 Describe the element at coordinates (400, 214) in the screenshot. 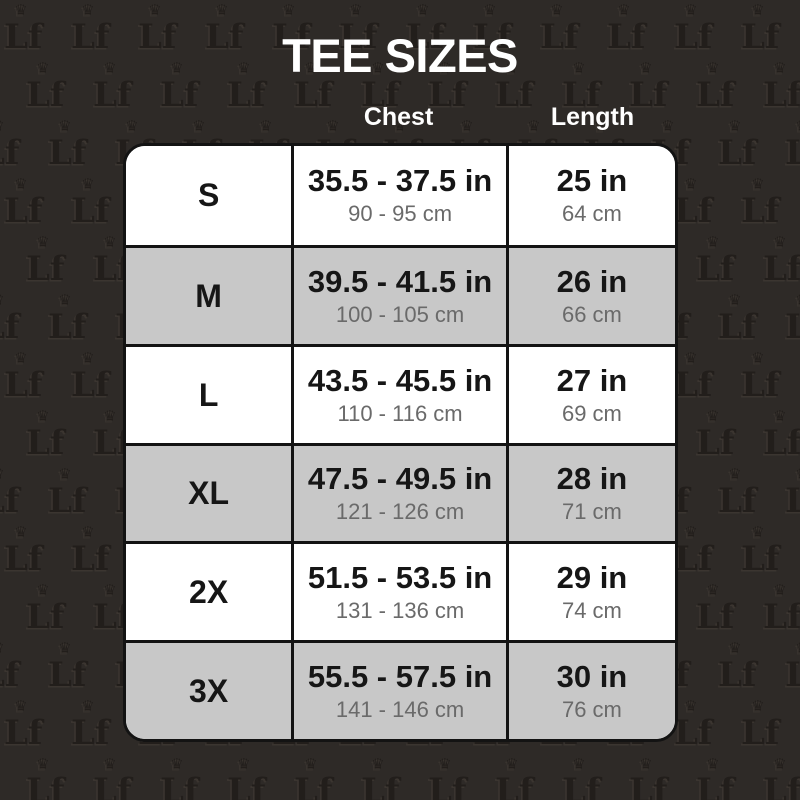

I see `chest-cm: 90 - 95 cm` at that location.